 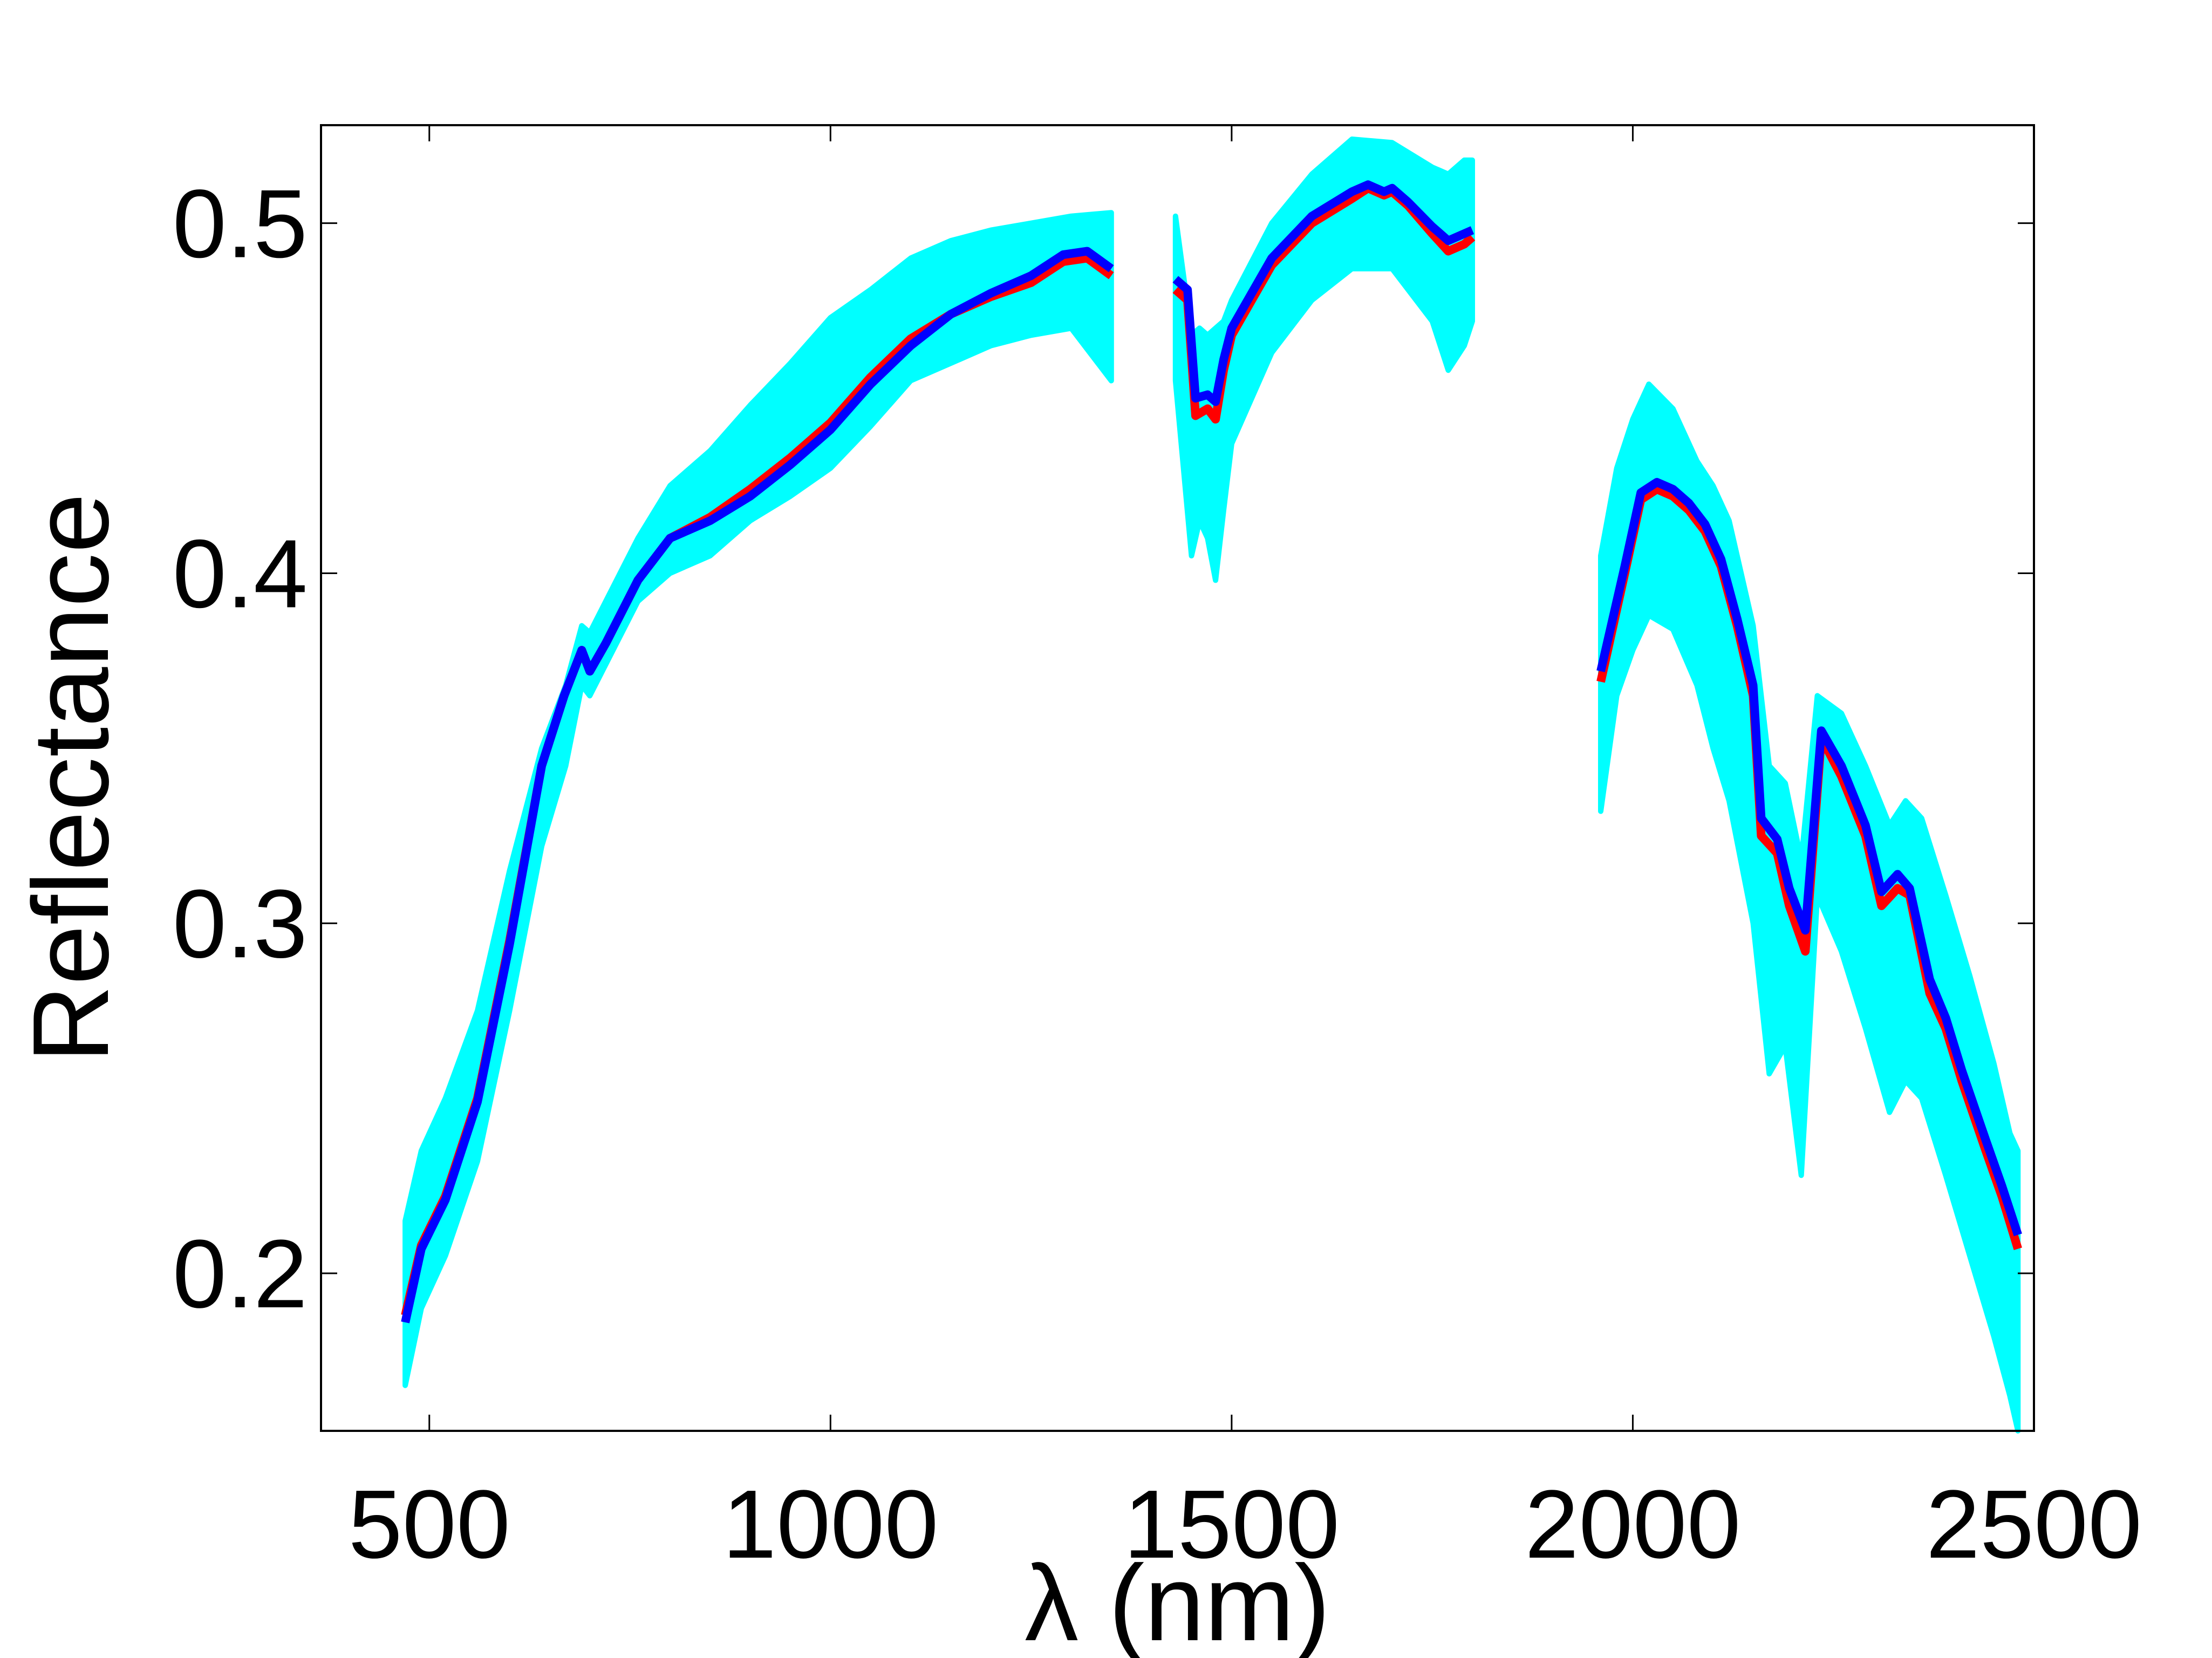 I want to click on x-tick-label: 1500, so click(x=1232, y=1524).